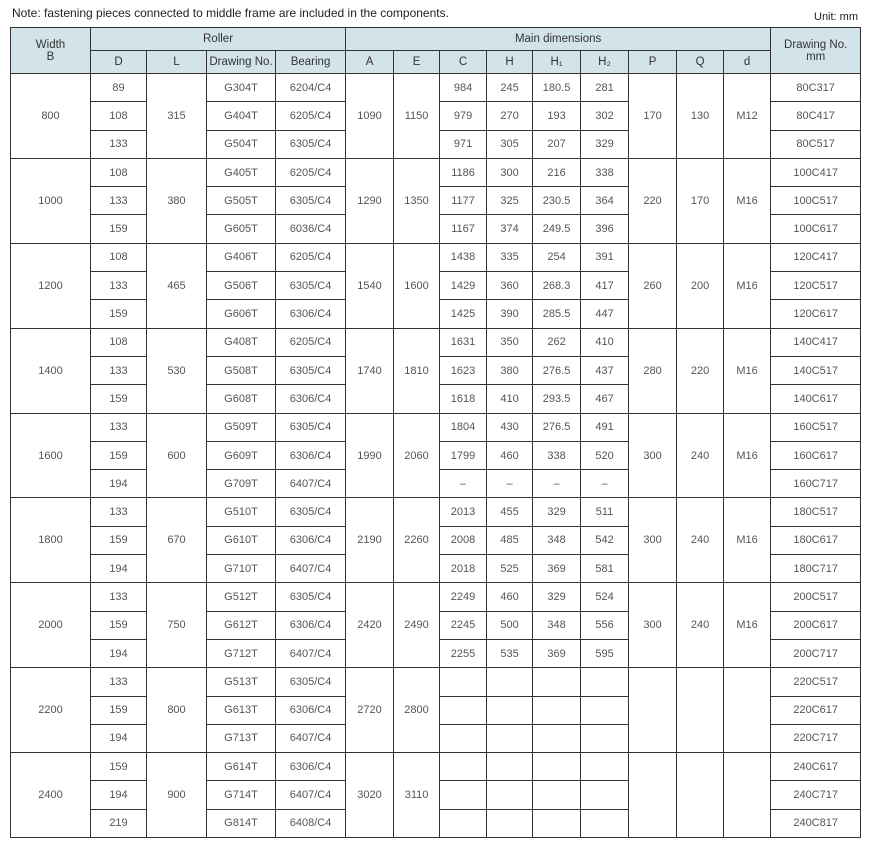 The image size is (870, 846). Describe the element at coordinates (218, 39) in the screenshot. I see `header-roller: Roller` at that location.